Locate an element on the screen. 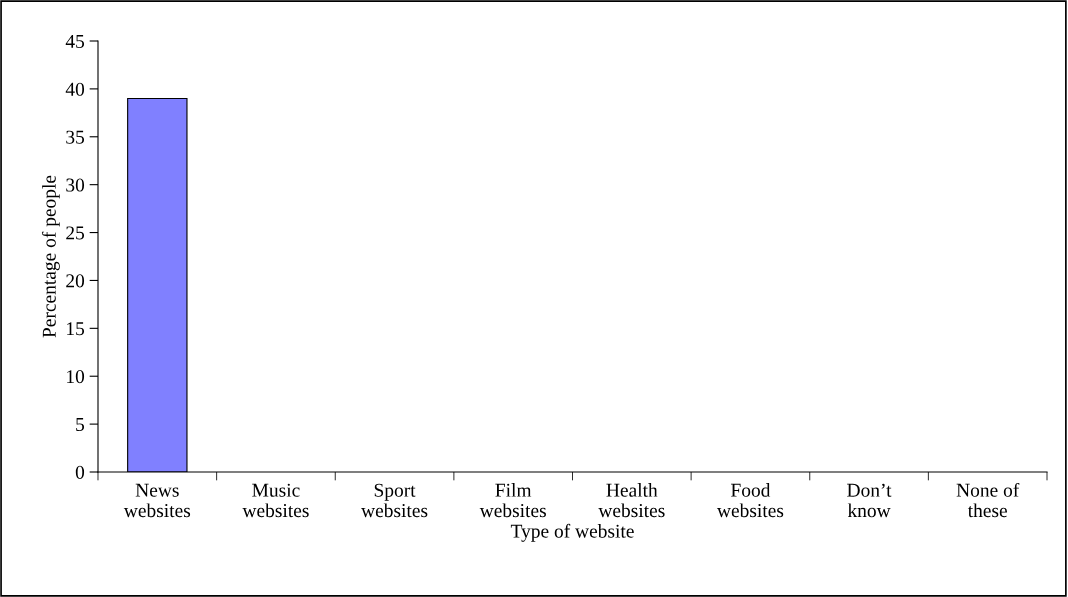 Image resolution: width=1068 pixels, height=597 pixels. x-tick-label: Don’t know is located at coordinates (869, 500).